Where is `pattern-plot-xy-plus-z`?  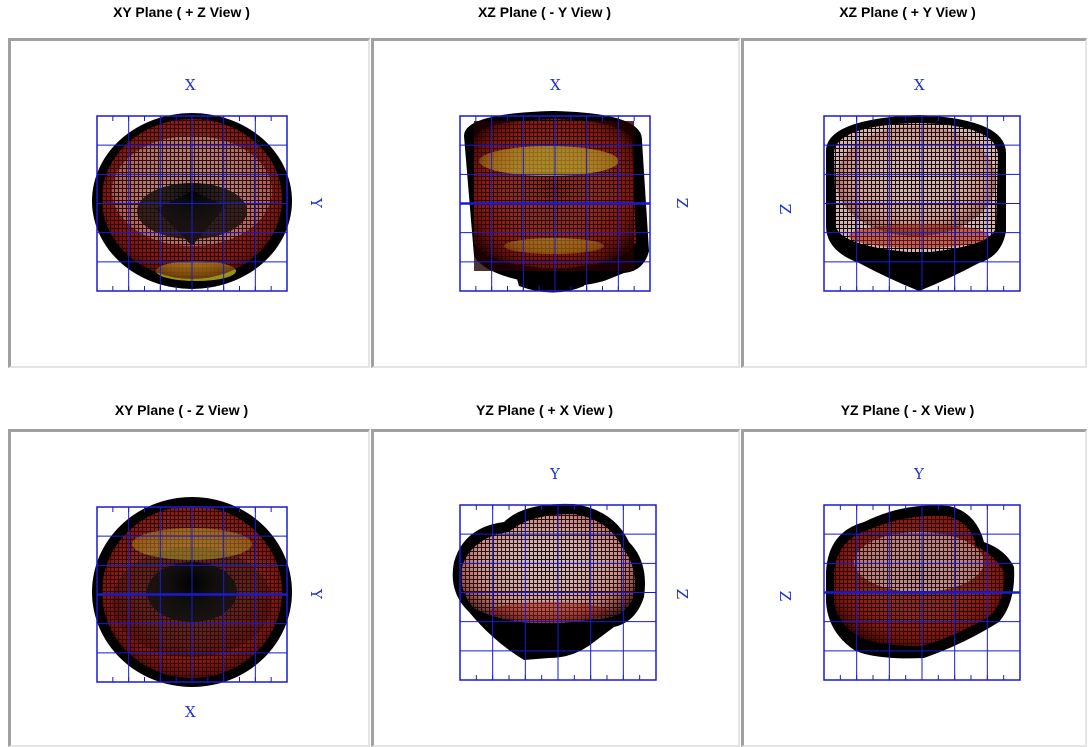
pattern-plot-xy-plus-z is located at coordinates (190, 204).